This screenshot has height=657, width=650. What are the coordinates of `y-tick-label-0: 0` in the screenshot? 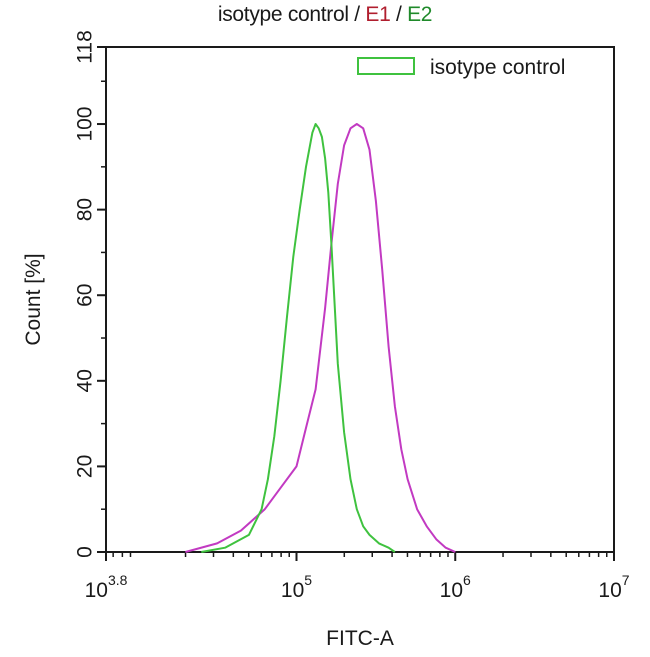 It's located at (84, 552).